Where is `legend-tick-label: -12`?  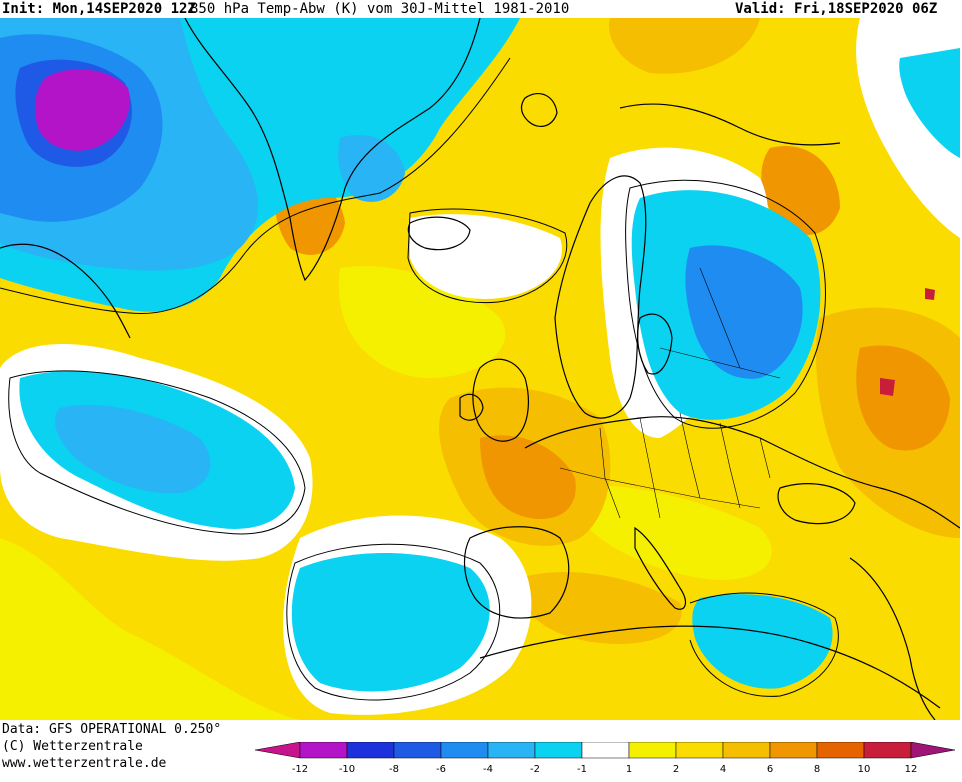
legend-tick-label: -12 is located at coordinates (300, 769).